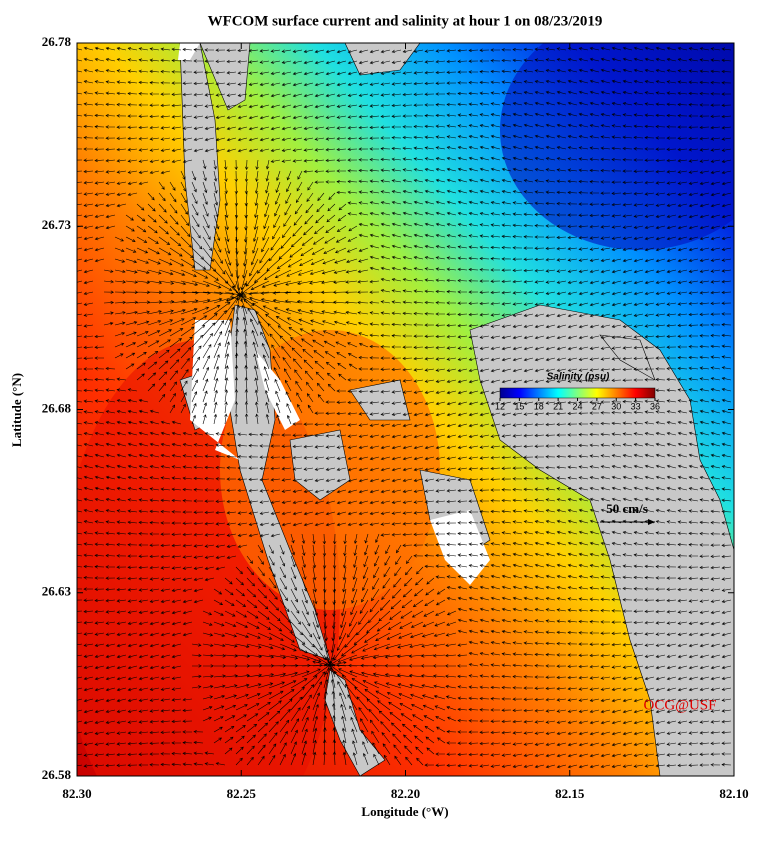 The width and height of the screenshot is (770, 864). What do you see at coordinates (597, 406) in the screenshot?
I see `colorbar-tick-label: 27` at bounding box center [597, 406].